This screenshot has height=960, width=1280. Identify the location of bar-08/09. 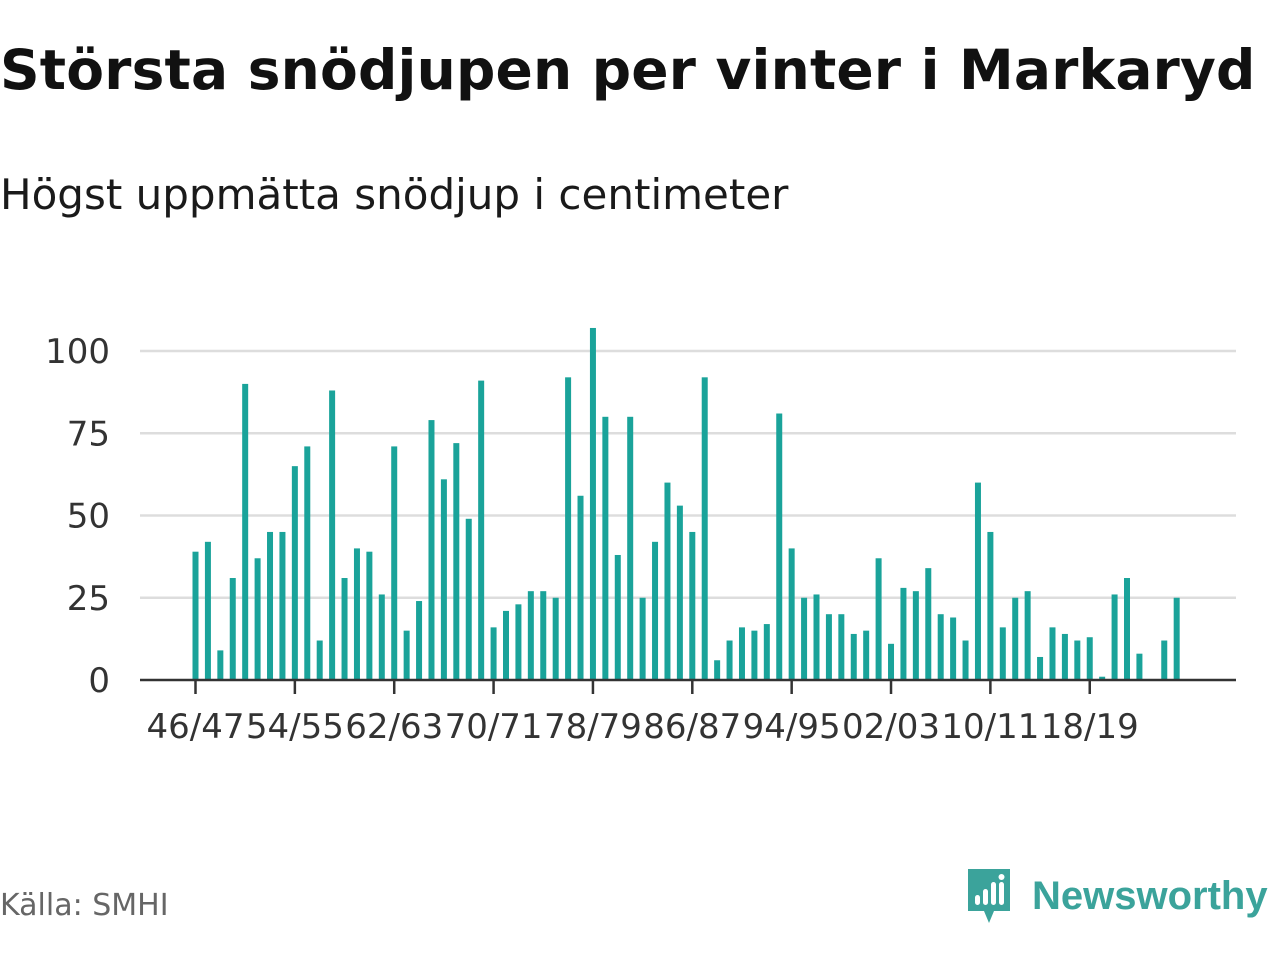
(965, 660).